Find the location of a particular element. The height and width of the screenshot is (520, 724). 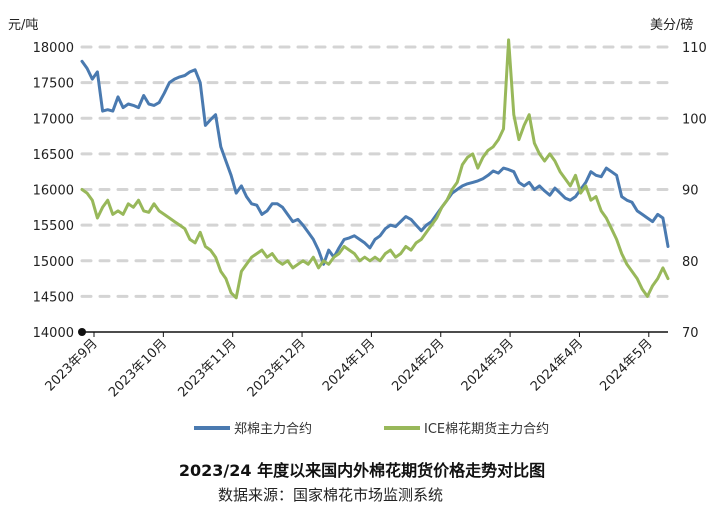

x-tick-label: 2024年4月 is located at coordinates (557, 365).